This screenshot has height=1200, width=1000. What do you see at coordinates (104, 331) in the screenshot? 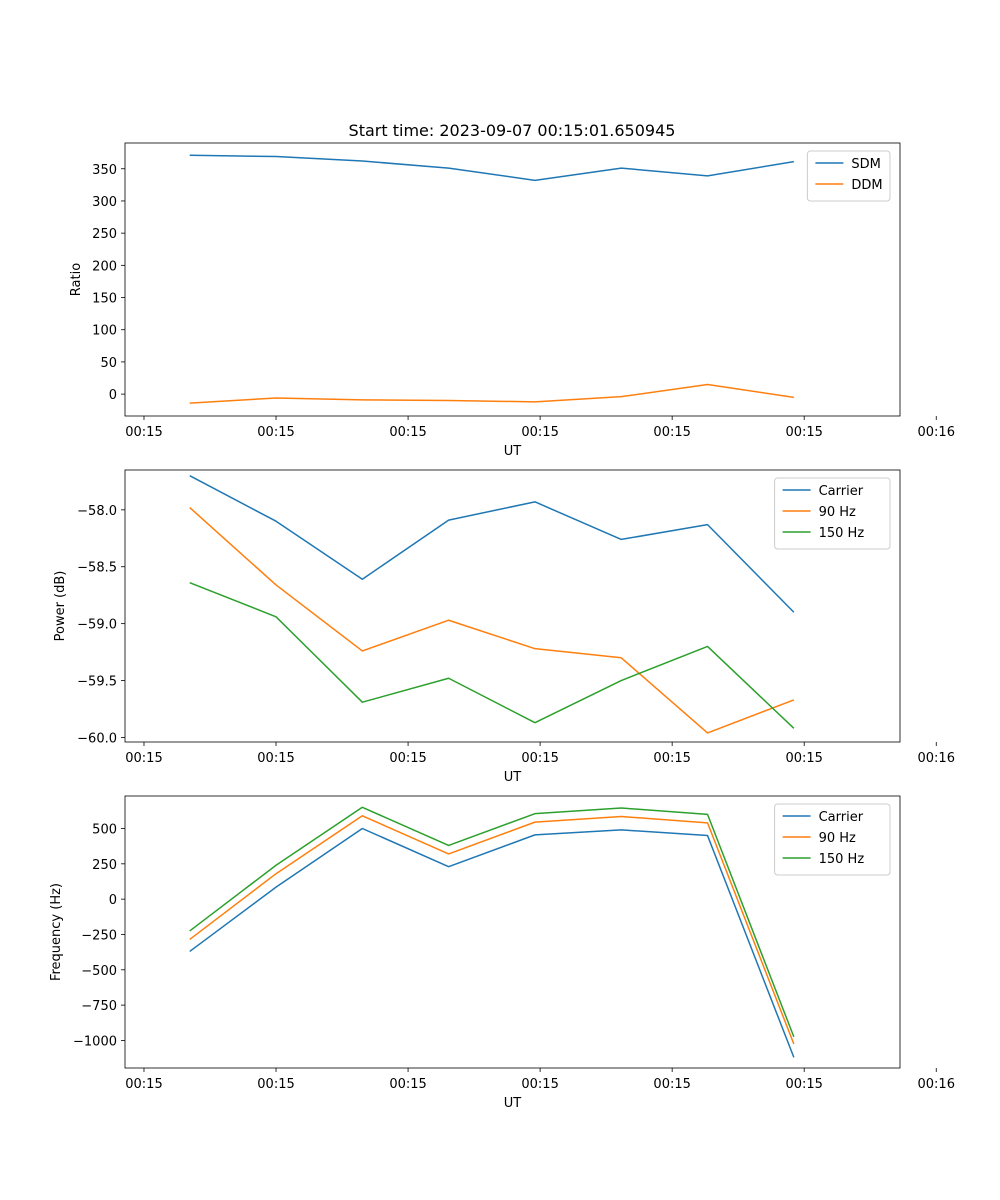
I see `y-tick-label: 100` at bounding box center [104, 331].